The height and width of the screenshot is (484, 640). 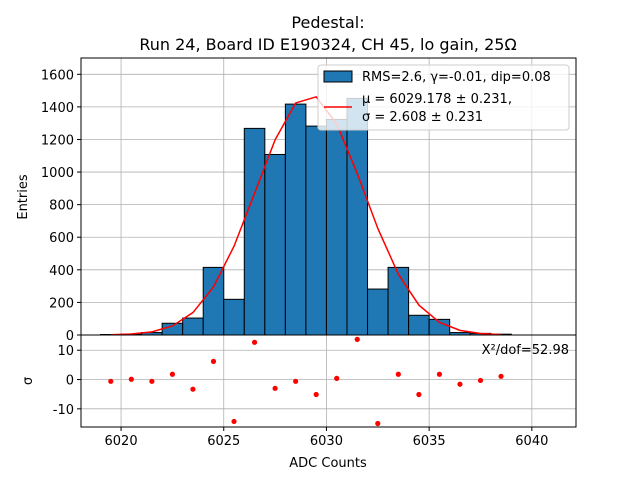 What do you see at coordinates (326, 441) in the screenshot?
I see `x-tick-label: 6030` at bounding box center [326, 441].